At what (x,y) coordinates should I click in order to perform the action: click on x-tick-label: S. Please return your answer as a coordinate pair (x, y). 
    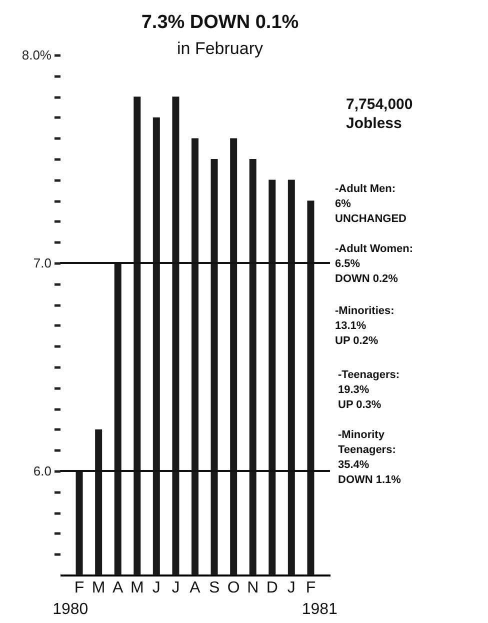
    Looking at the image, I should click on (214, 588).